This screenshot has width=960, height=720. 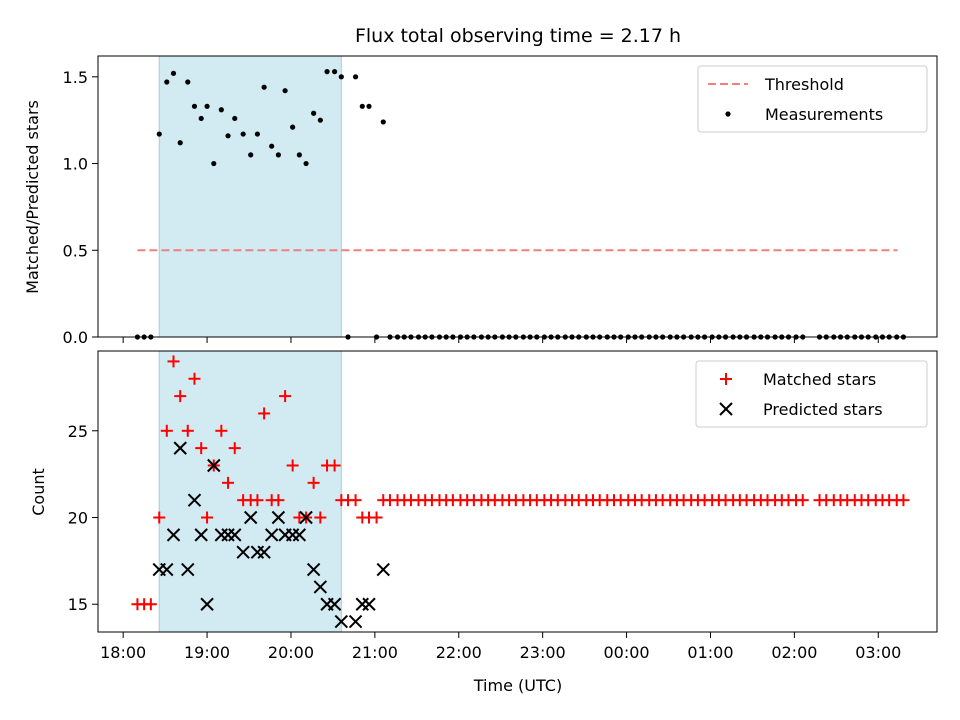 What do you see at coordinates (500, 340) in the screenshot?
I see `top-x-tick-marks` at bounding box center [500, 340].